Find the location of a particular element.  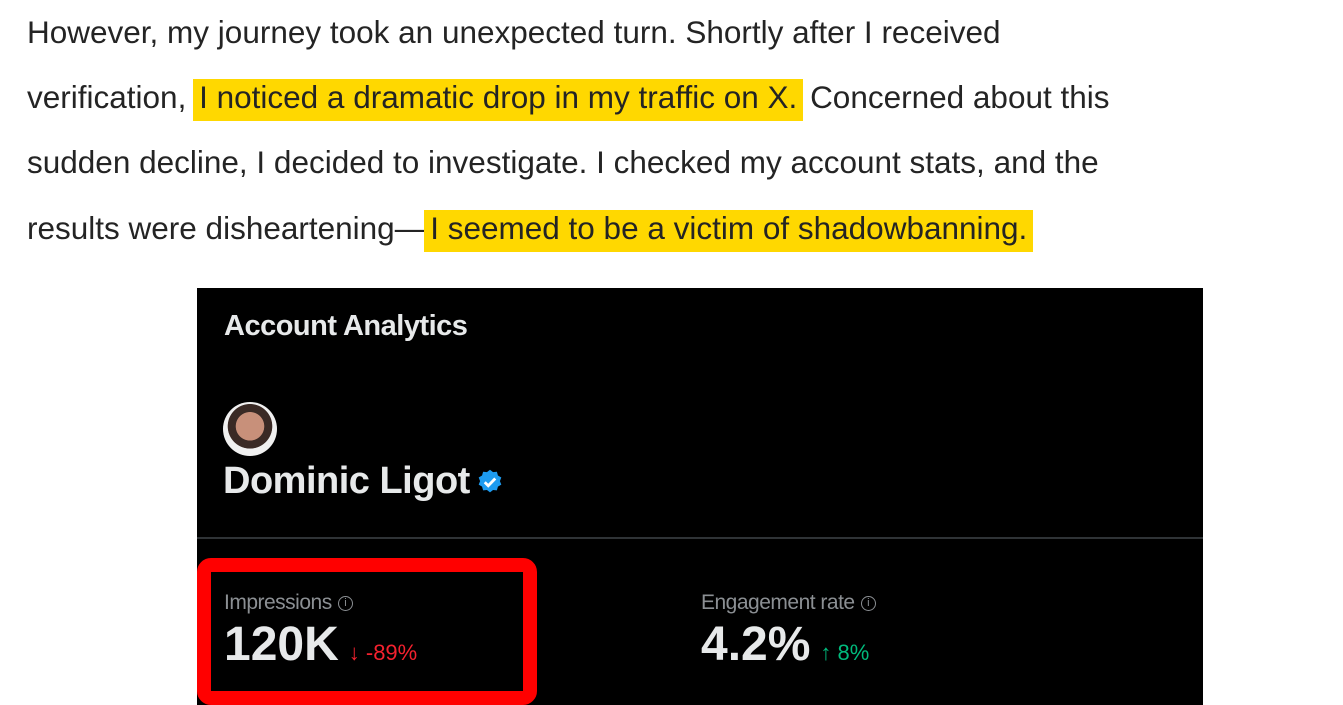

verified-badge-icon is located at coordinates (490, 480).